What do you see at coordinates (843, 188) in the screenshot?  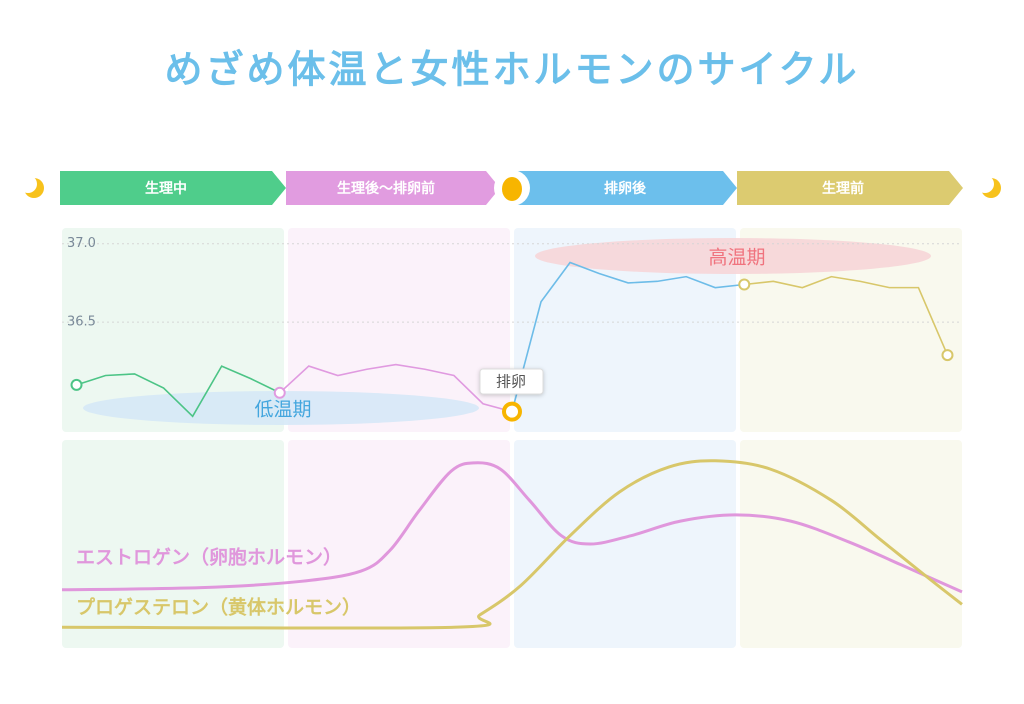 I see `phase-label: 生理前` at bounding box center [843, 188].